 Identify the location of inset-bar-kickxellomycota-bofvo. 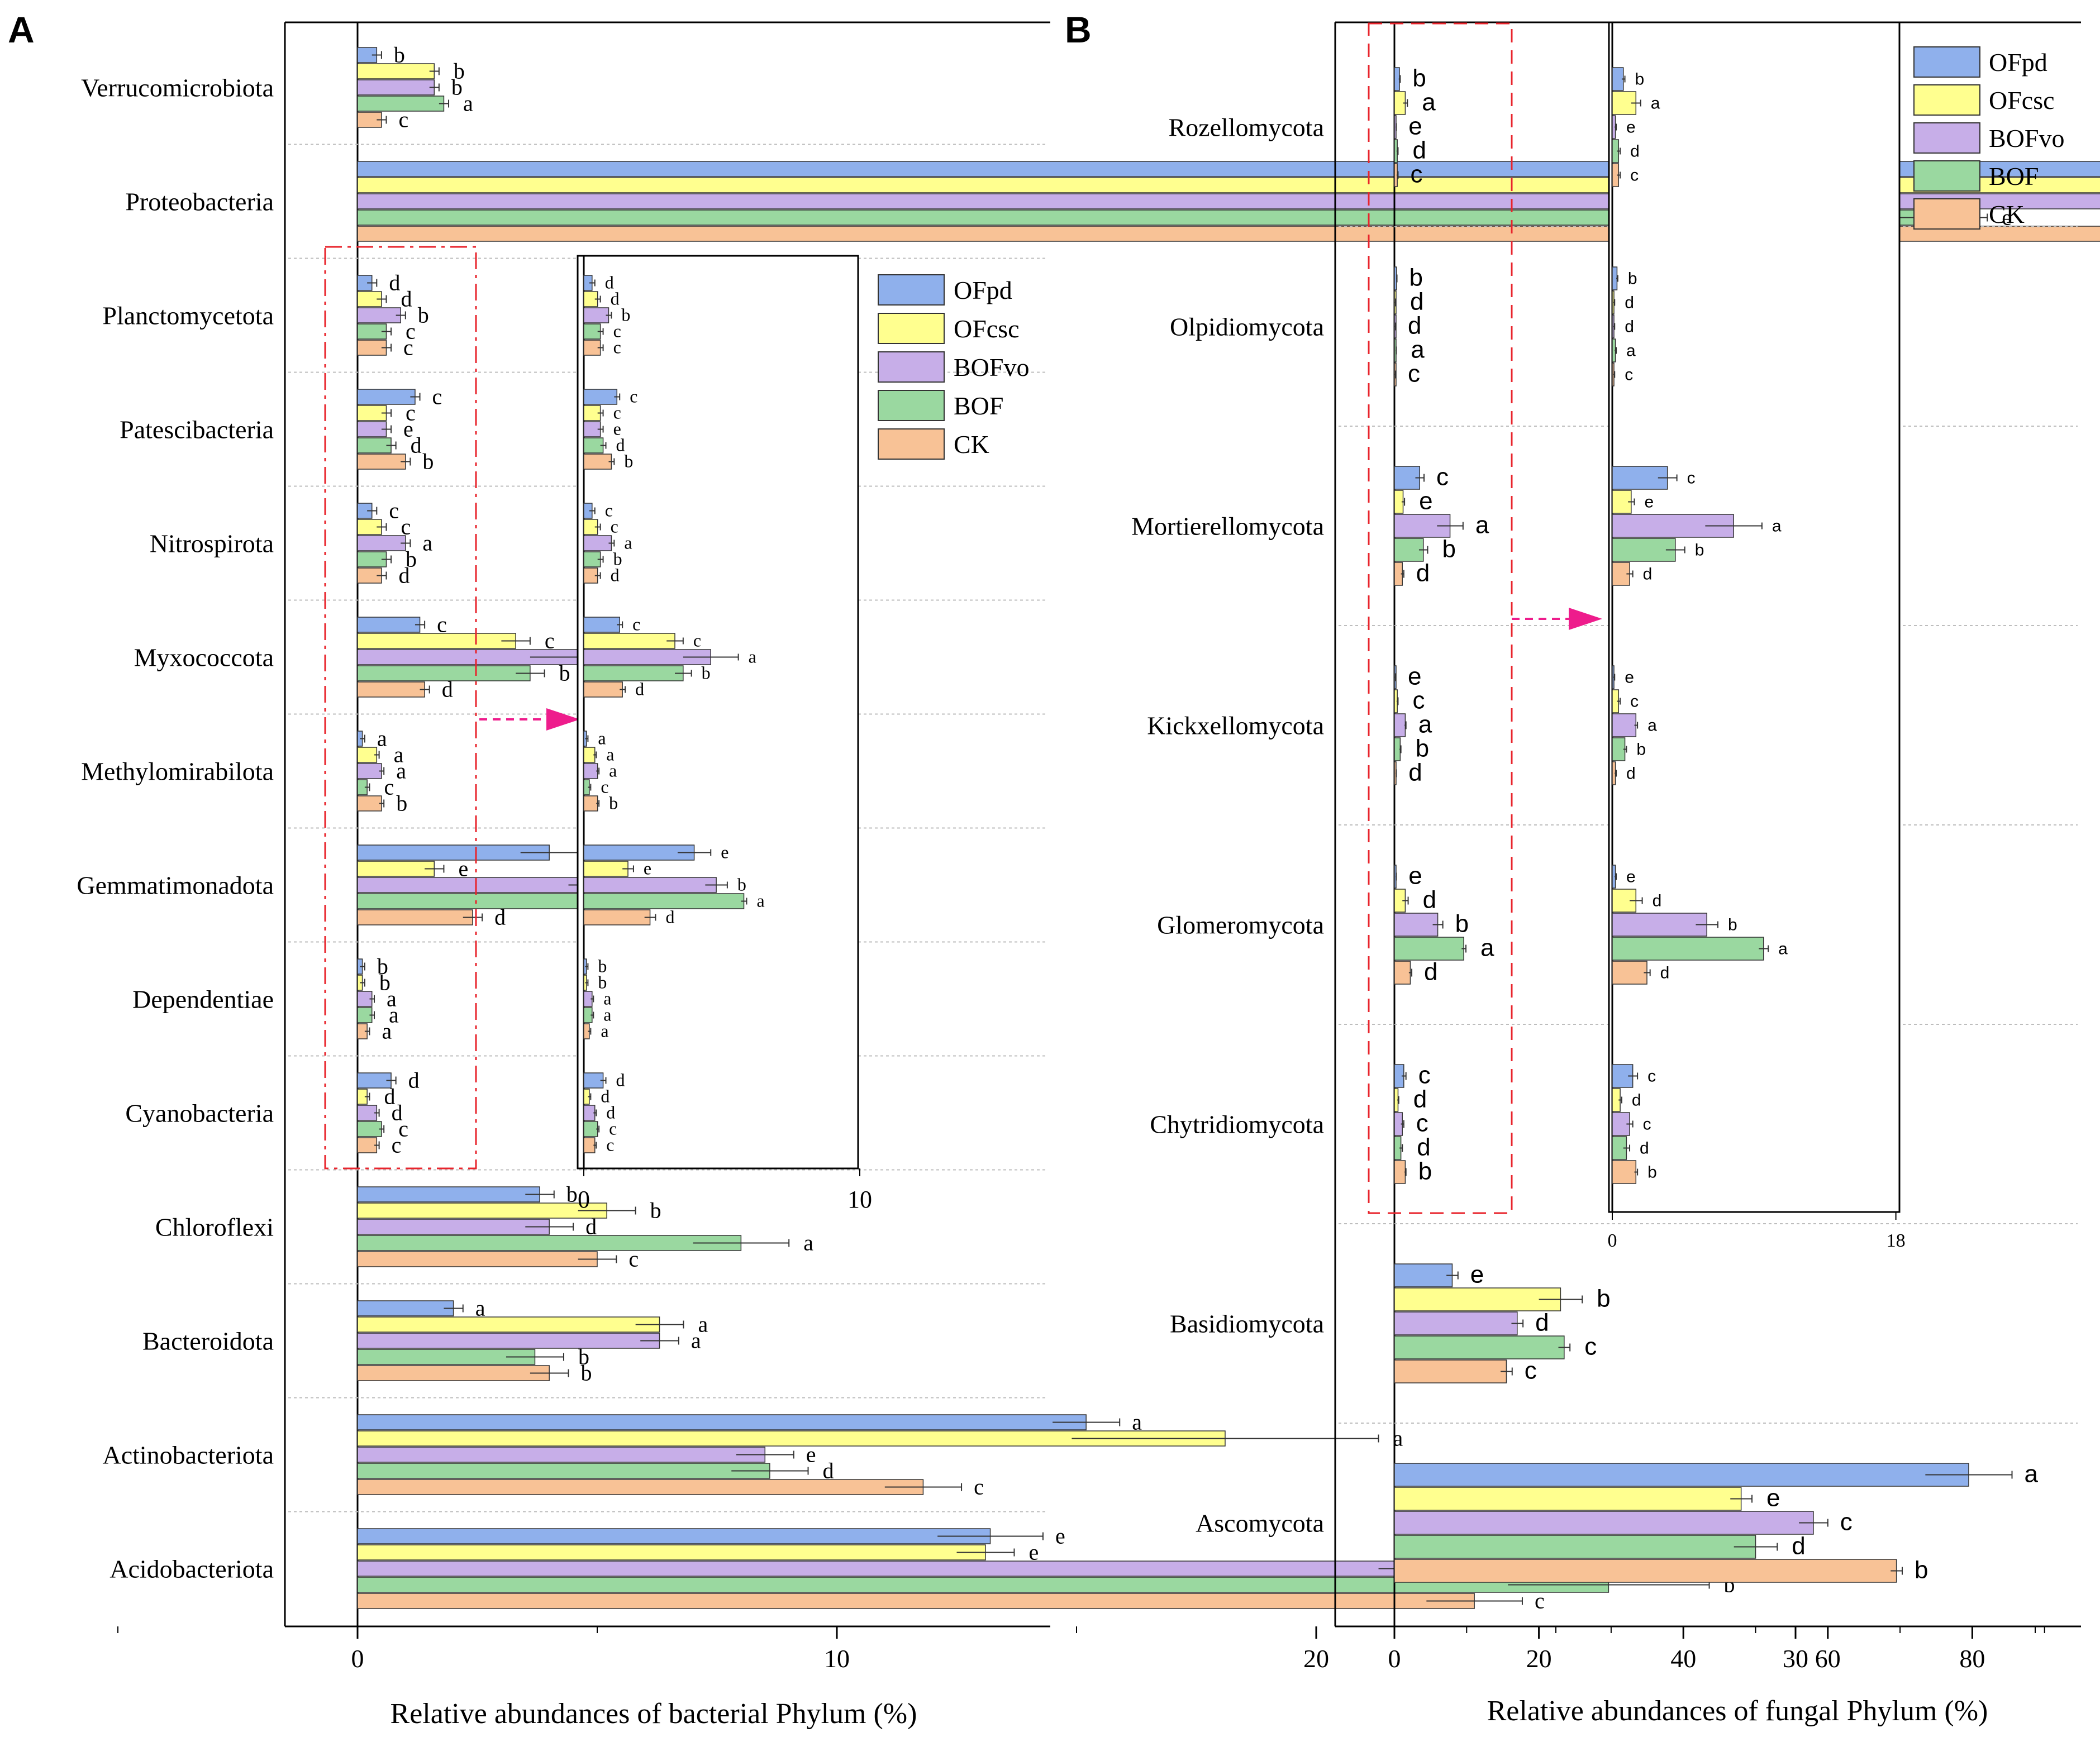
(1624, 725).